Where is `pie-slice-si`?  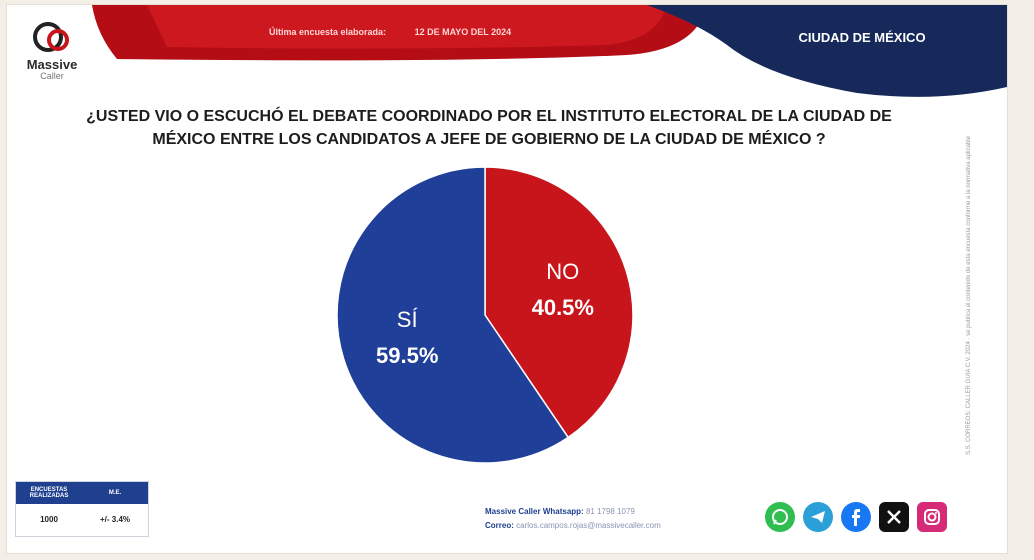 pie-slice-si is located at coordinates (453, 315).